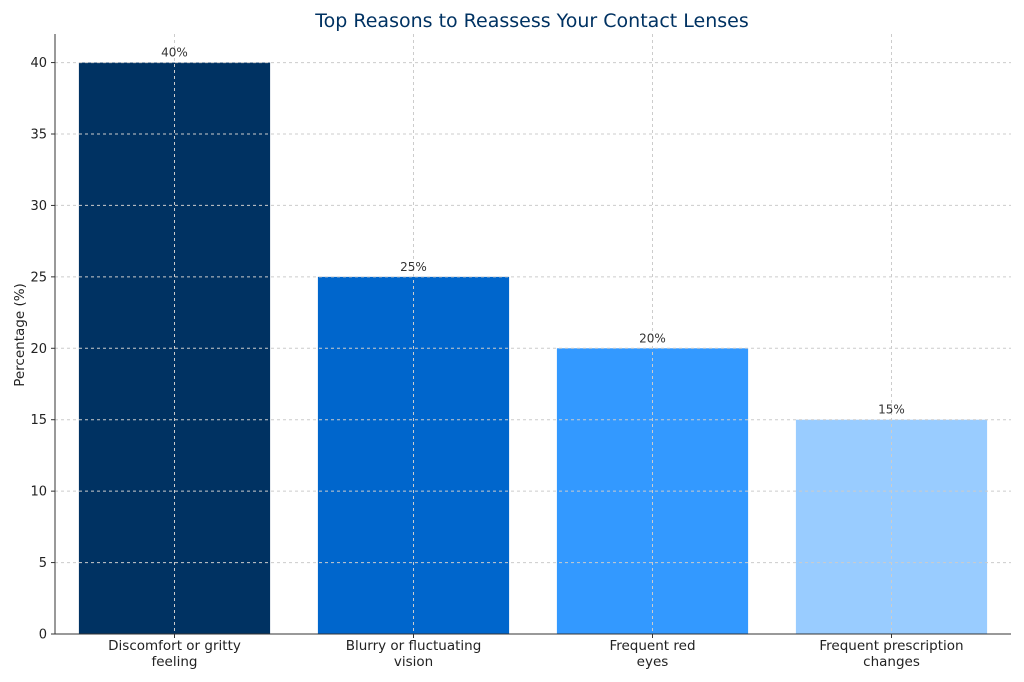 The width and height of the screenshot is (1024, 682). Describe the element at coordinates (174, 654) in the screenshot. I see `x-tick-label: Discomfort or gritty feeling` at that location.